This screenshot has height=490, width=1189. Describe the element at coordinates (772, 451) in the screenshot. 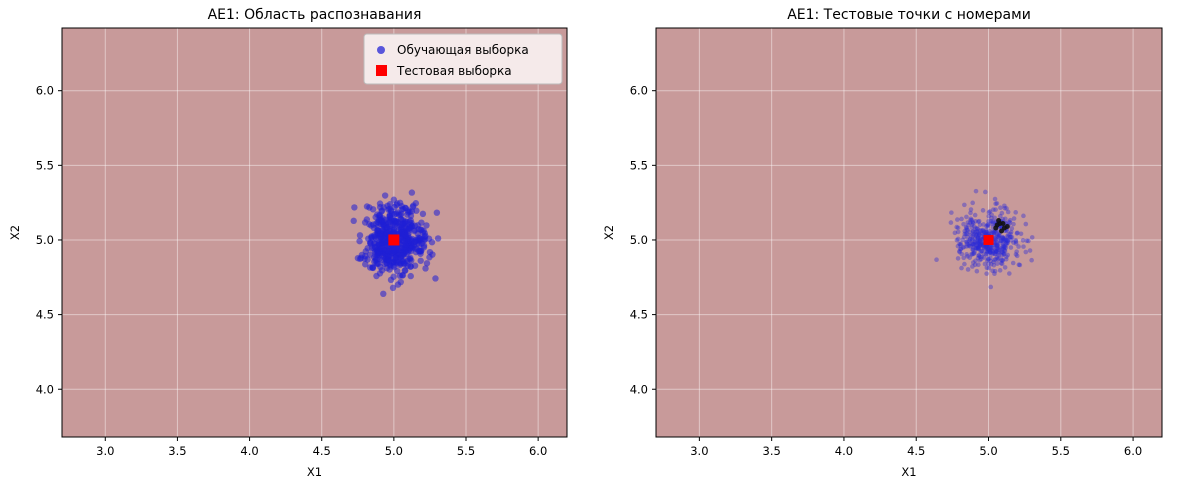

I see `x-tick-label: 3.5` at that location.